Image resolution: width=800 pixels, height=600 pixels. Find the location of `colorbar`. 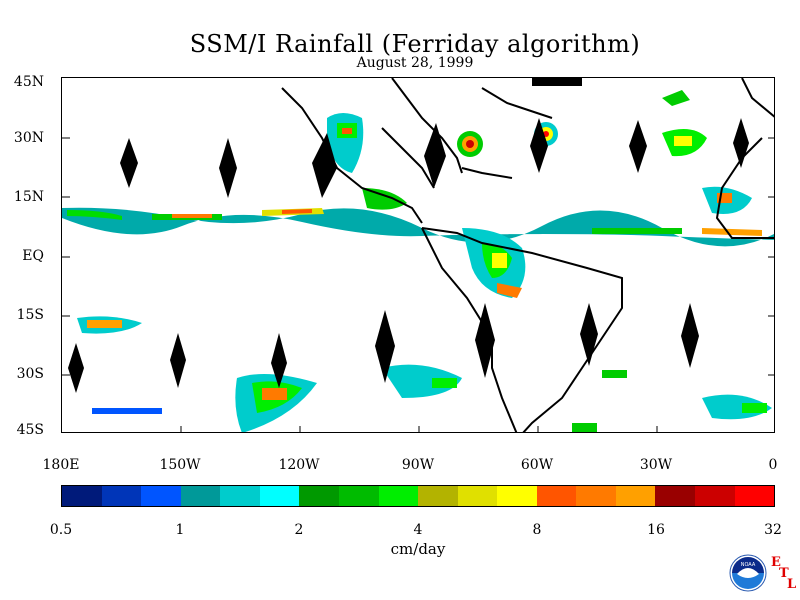

colorbar is located at coordinates (418, 496).